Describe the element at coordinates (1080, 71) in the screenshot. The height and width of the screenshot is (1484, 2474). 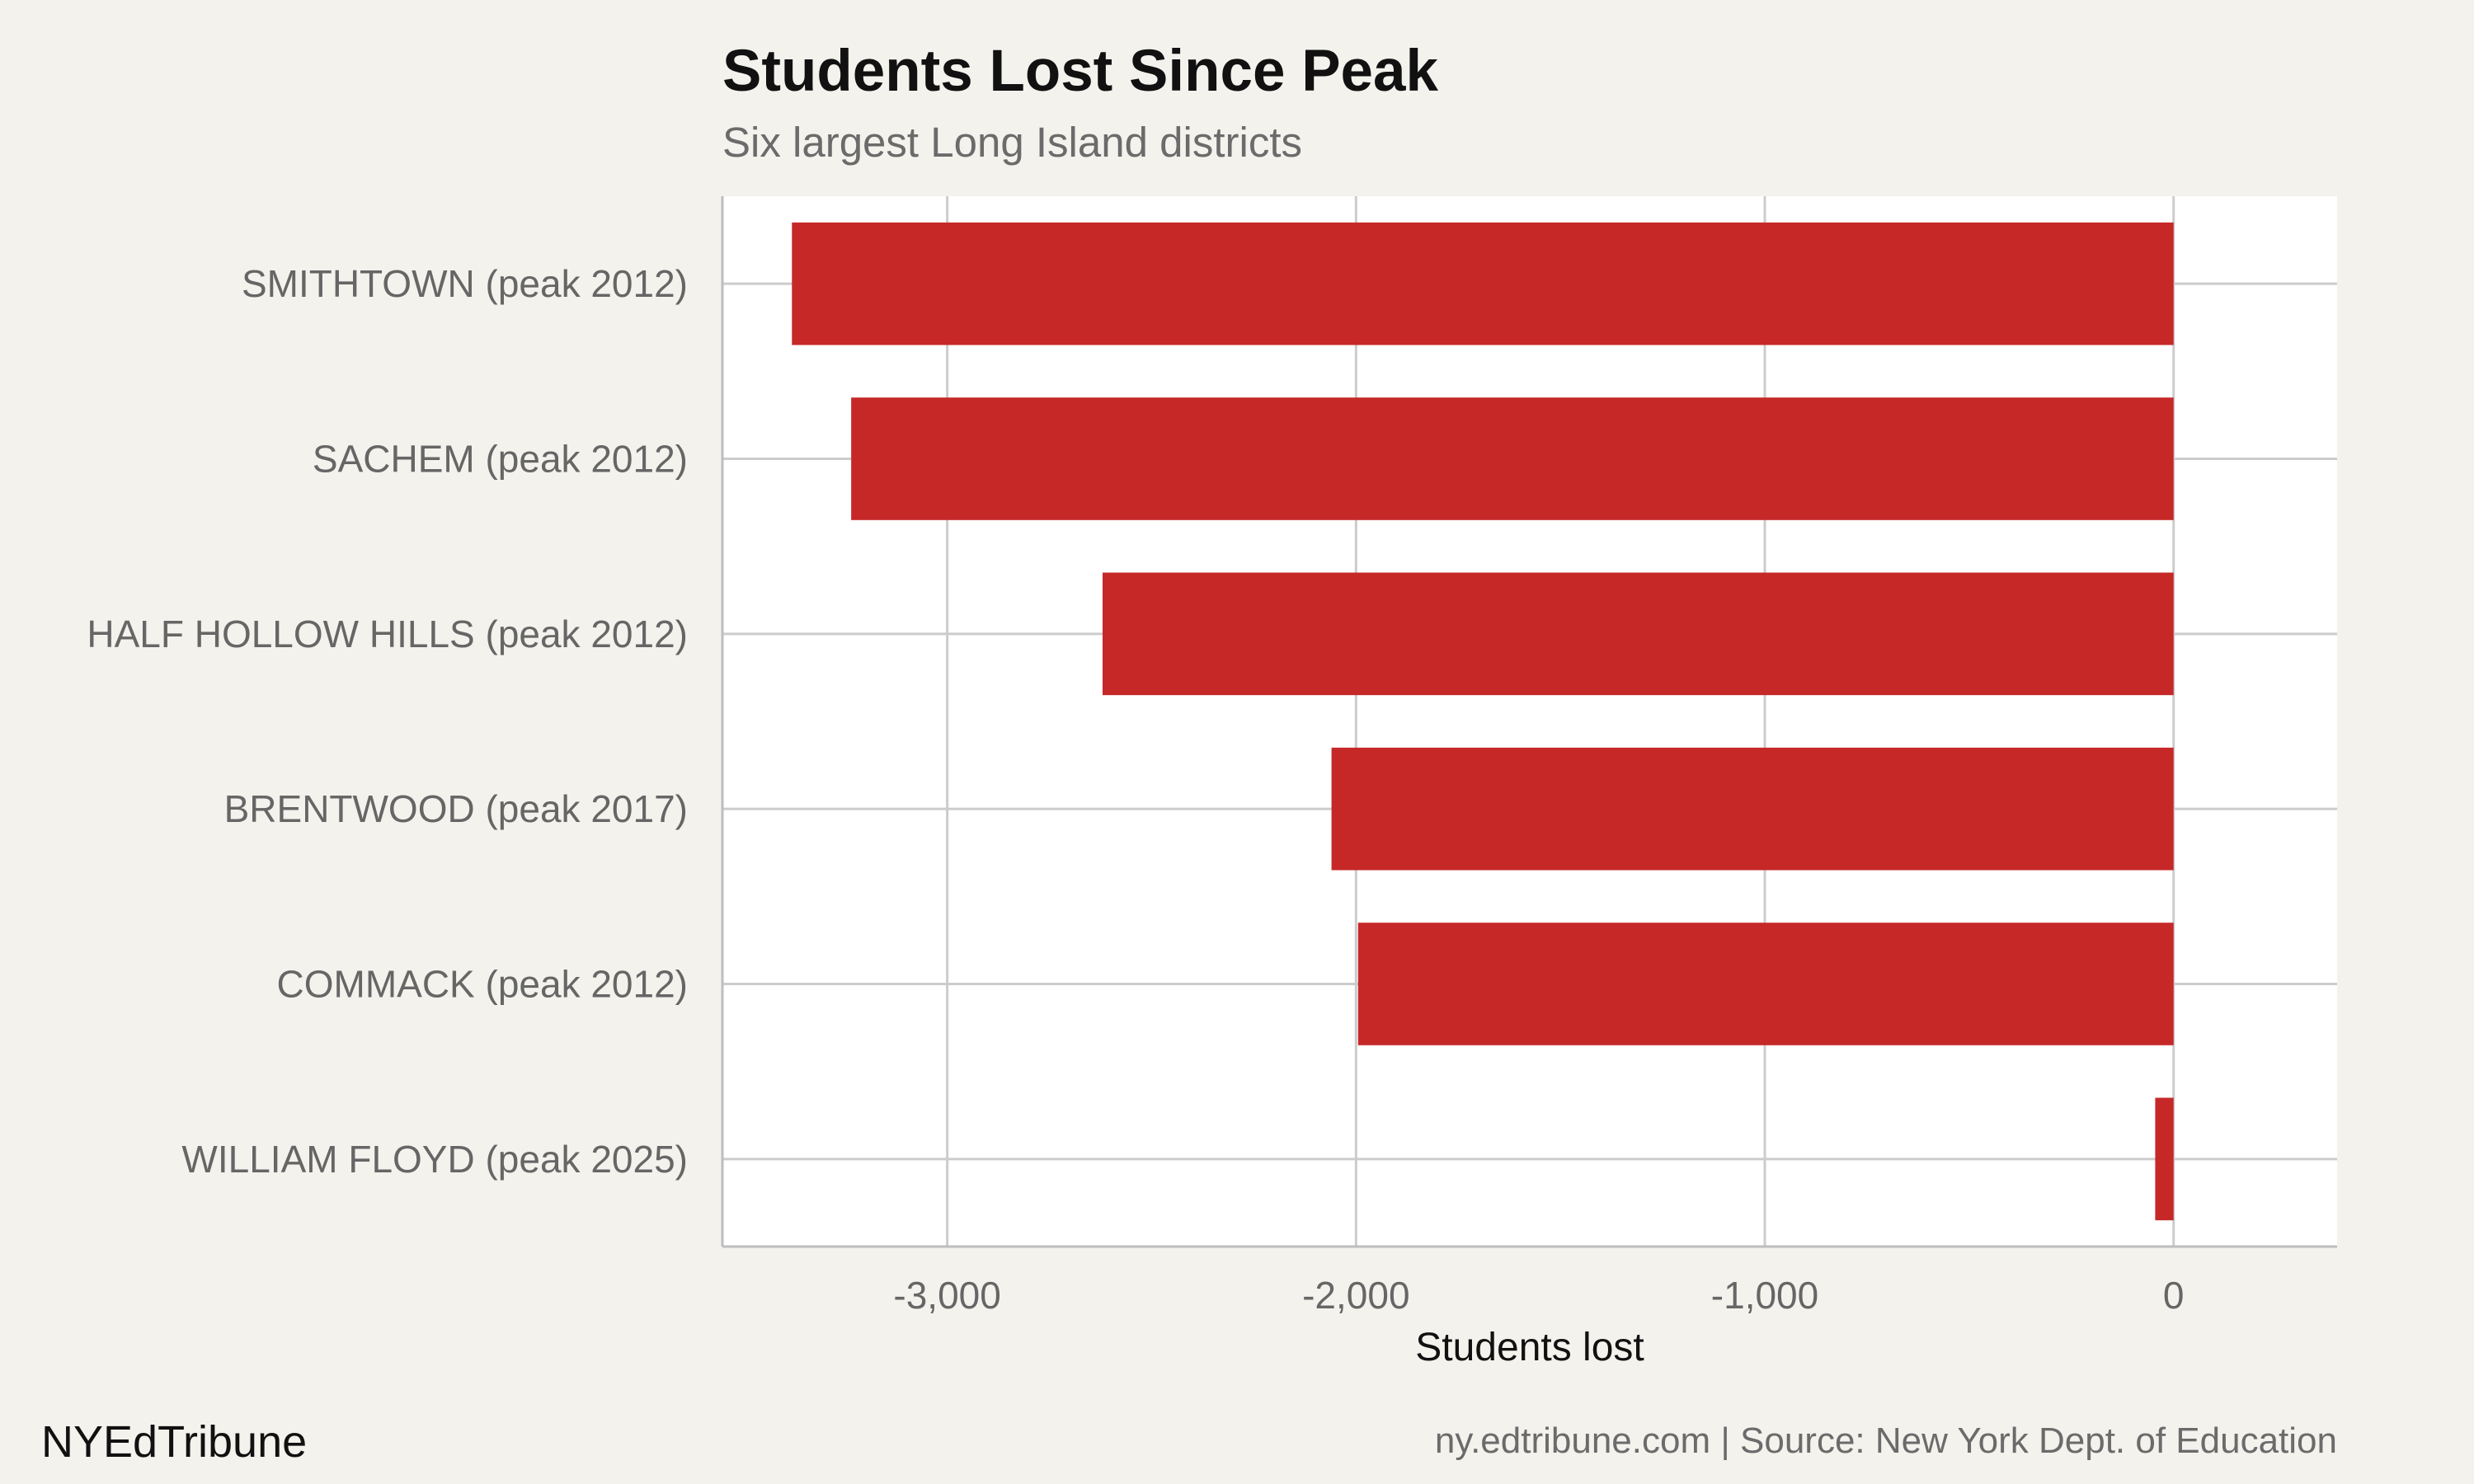
I see `chart-title: Students Lost Since Peak` at that location.